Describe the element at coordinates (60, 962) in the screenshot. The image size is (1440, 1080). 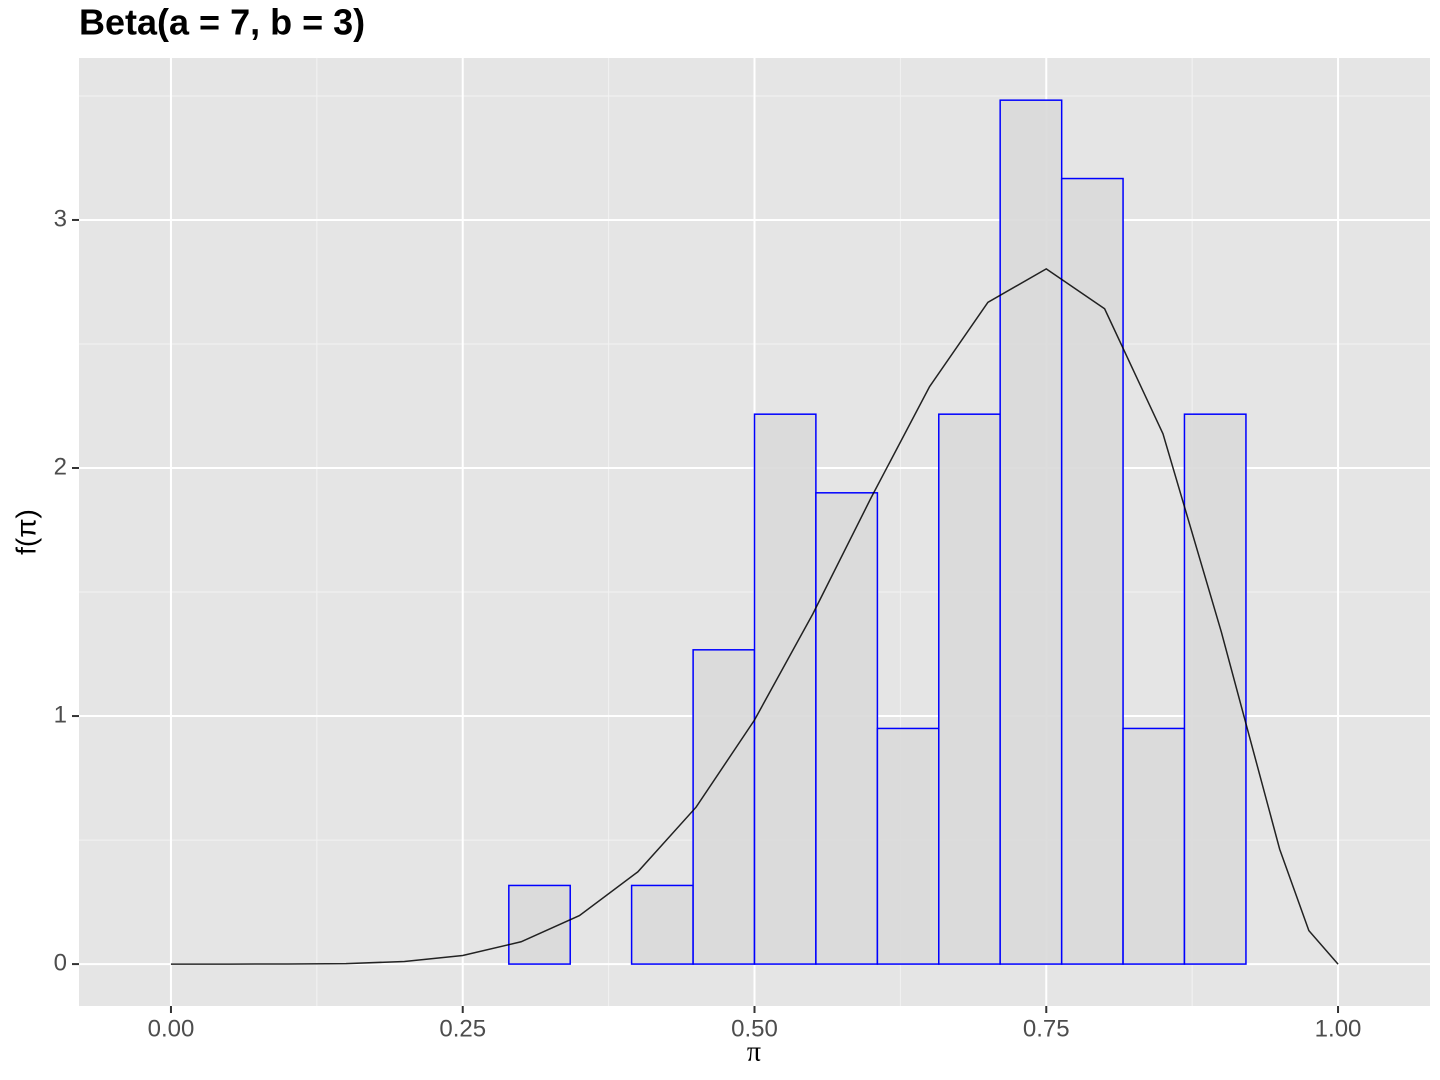
I see `y-tick-label: 0` at that location.